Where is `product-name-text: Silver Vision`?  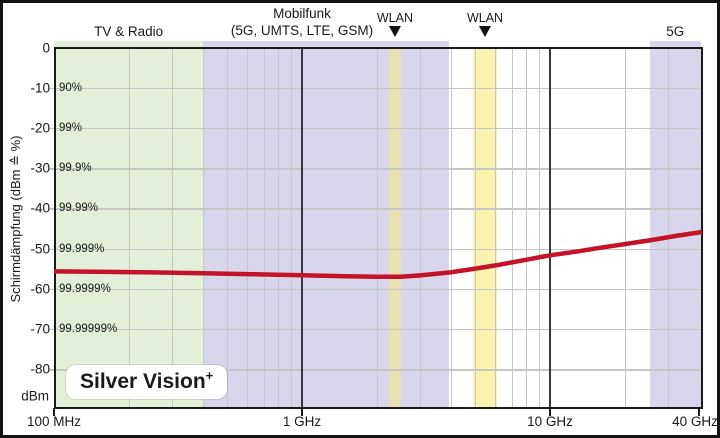 product-name-text: Silver Vision is located at coordinates (143, 381).